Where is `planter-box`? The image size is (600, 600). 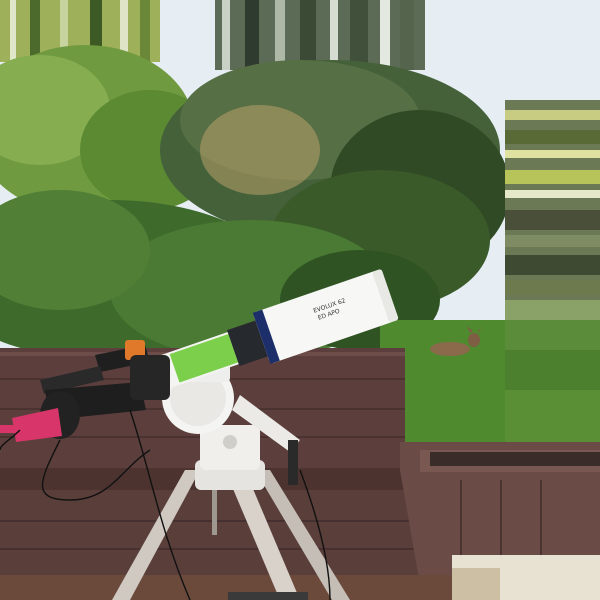
planter-box is located at coordinates (500, 513).